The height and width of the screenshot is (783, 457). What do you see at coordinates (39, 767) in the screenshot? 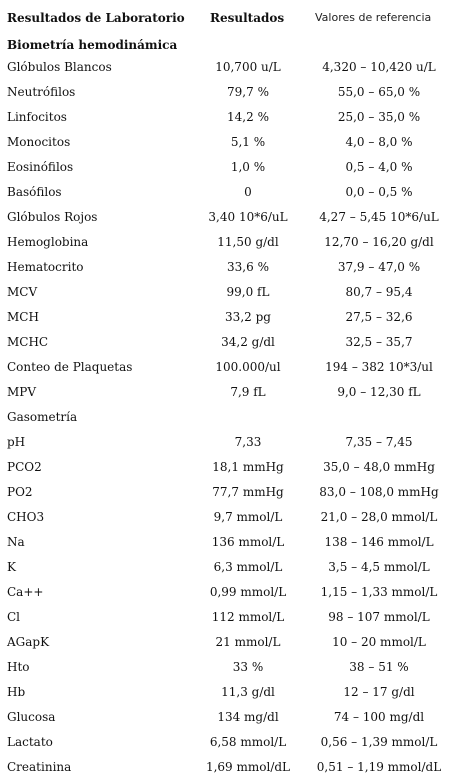
I see `test-name: Creatinina` at bounding box center [39, 767].